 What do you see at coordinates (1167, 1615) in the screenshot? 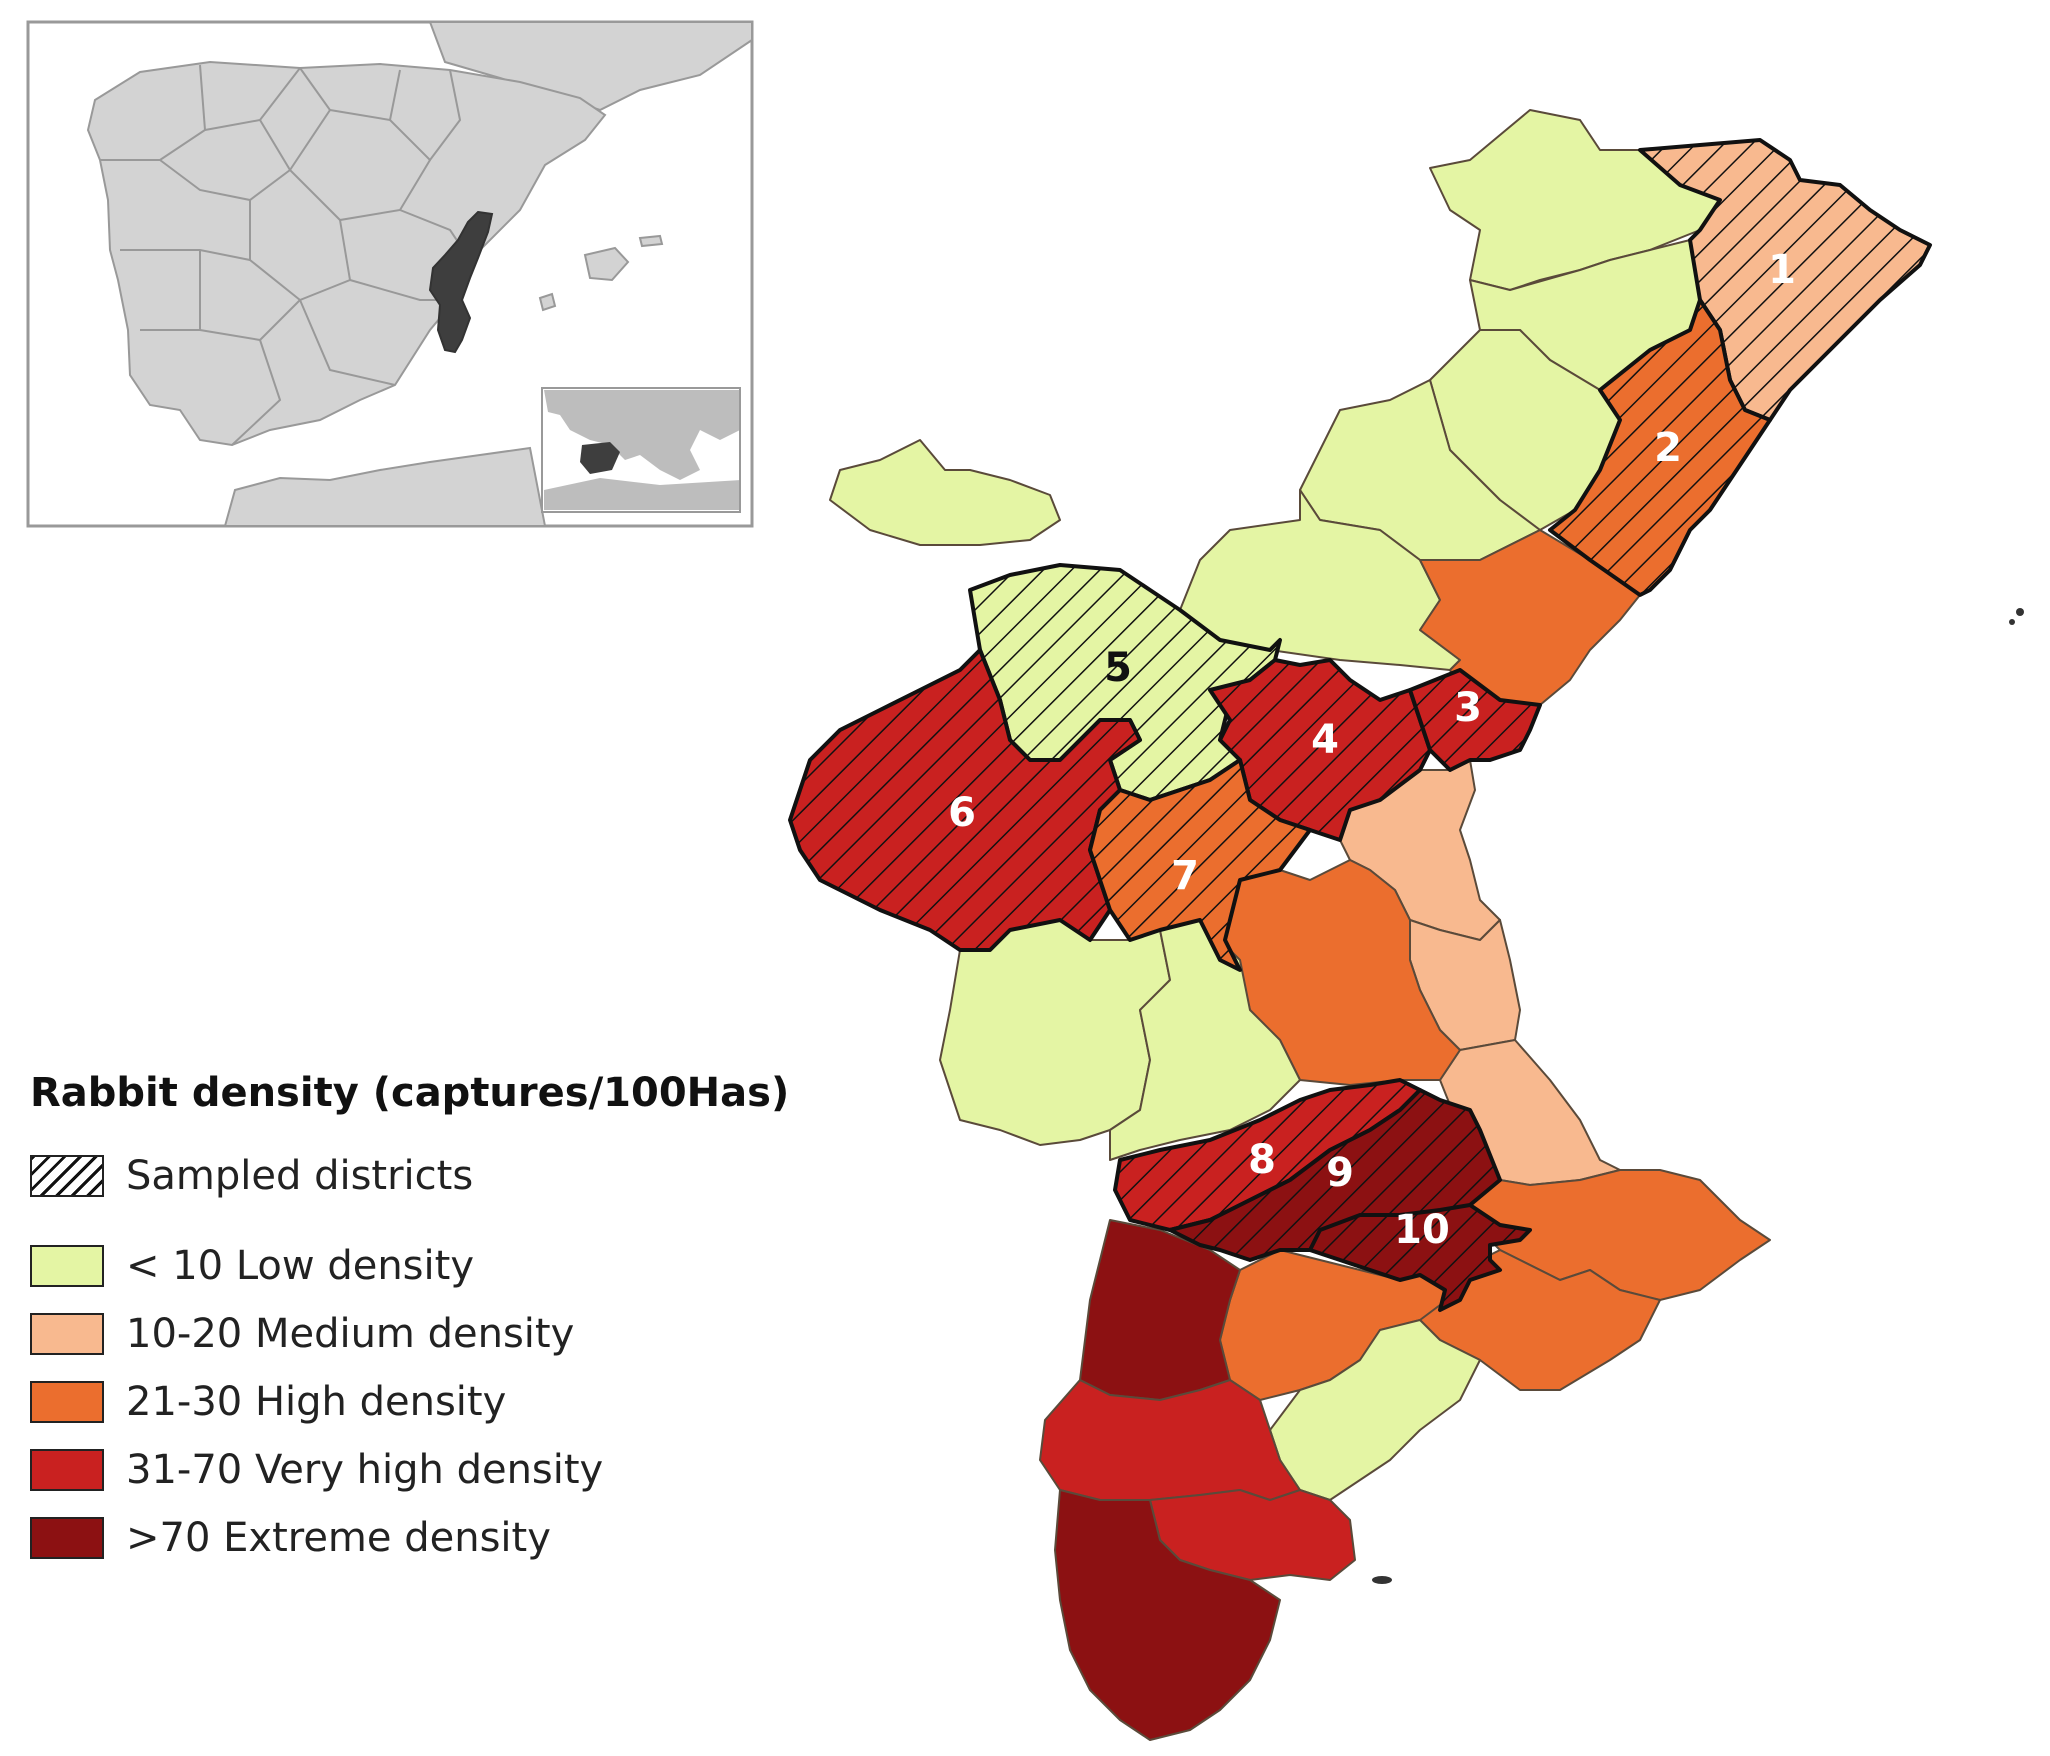
I see `district-vega-baja` at bounding box center [1167, 1615].